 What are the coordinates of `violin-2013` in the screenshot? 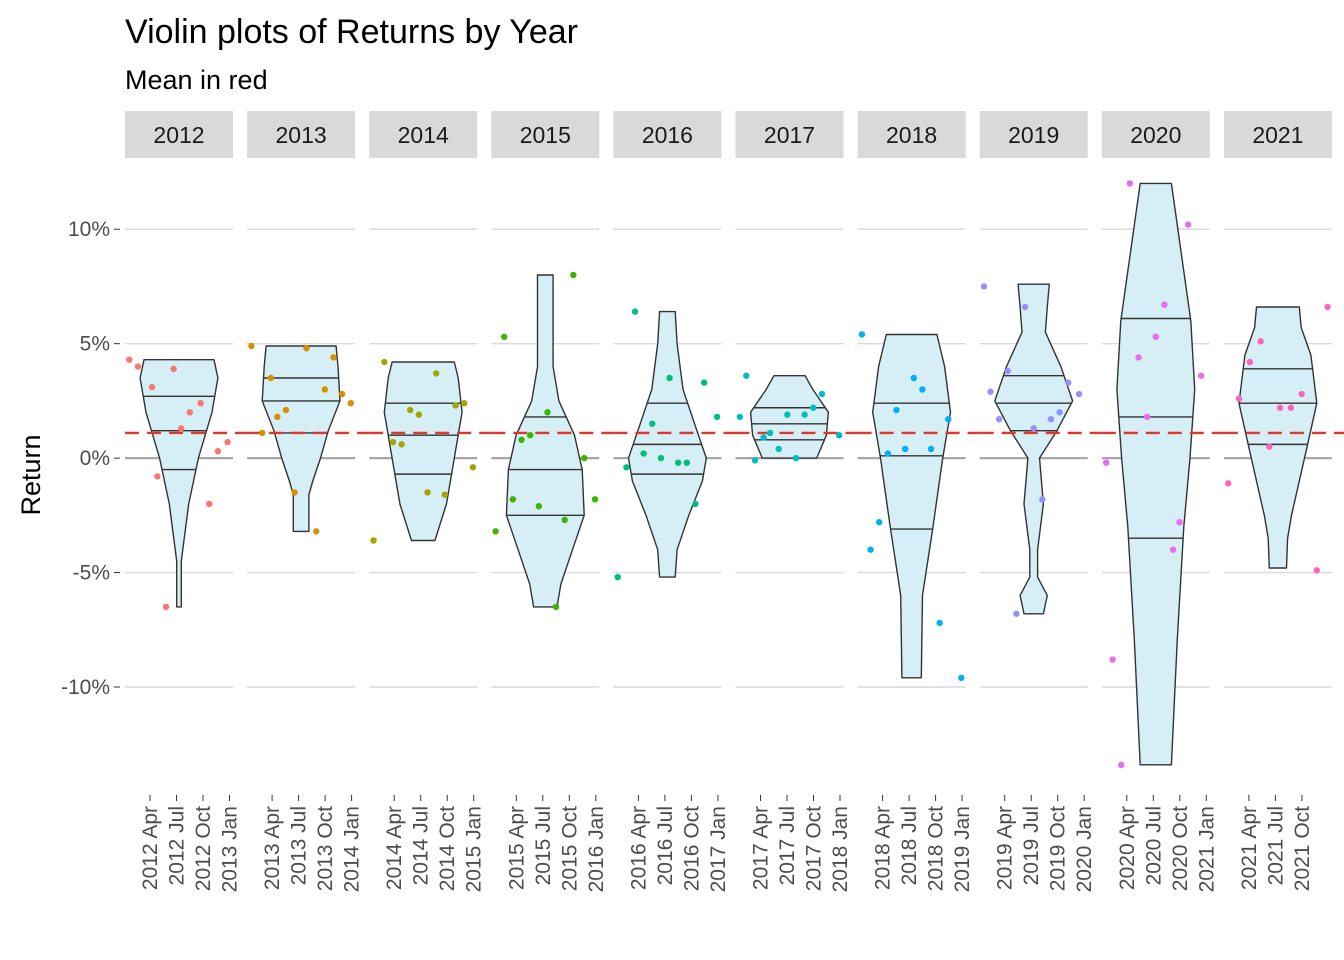 It's located at (301, 439).